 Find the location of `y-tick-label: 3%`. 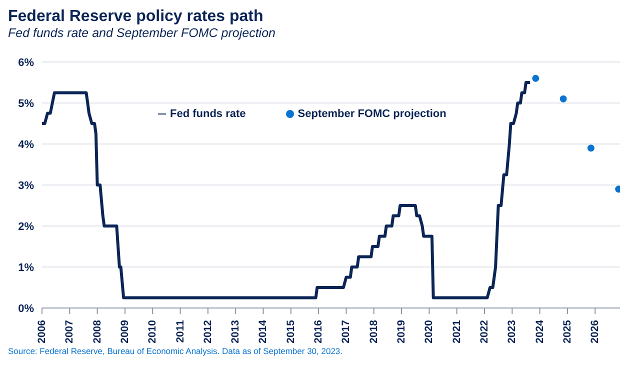

y-tick-label: 3% is located at coordinates (26, 186).